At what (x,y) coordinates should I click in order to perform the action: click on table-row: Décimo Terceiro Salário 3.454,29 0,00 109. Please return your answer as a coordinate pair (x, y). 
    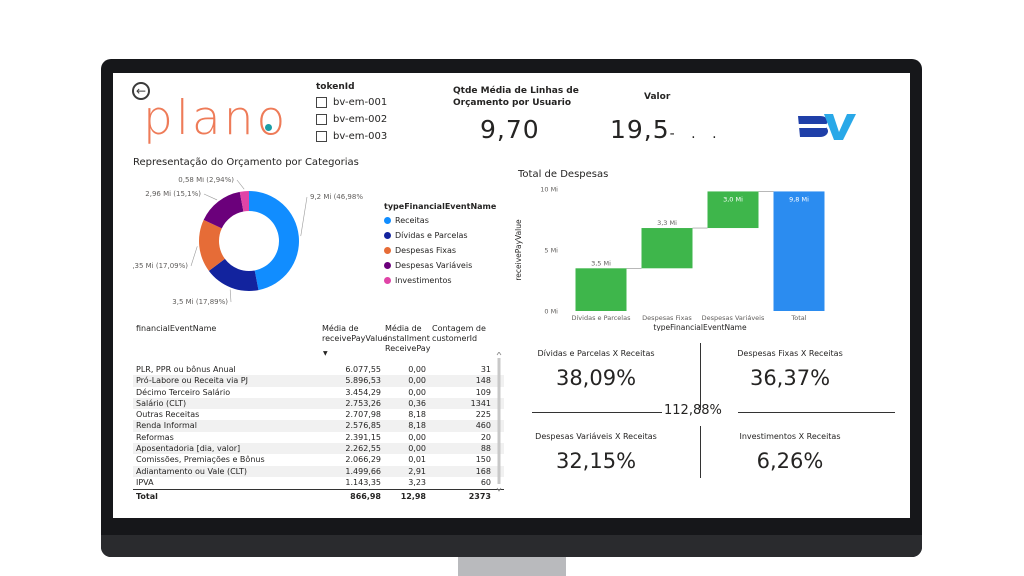
    Looking at the image, I should click on (318, 392).